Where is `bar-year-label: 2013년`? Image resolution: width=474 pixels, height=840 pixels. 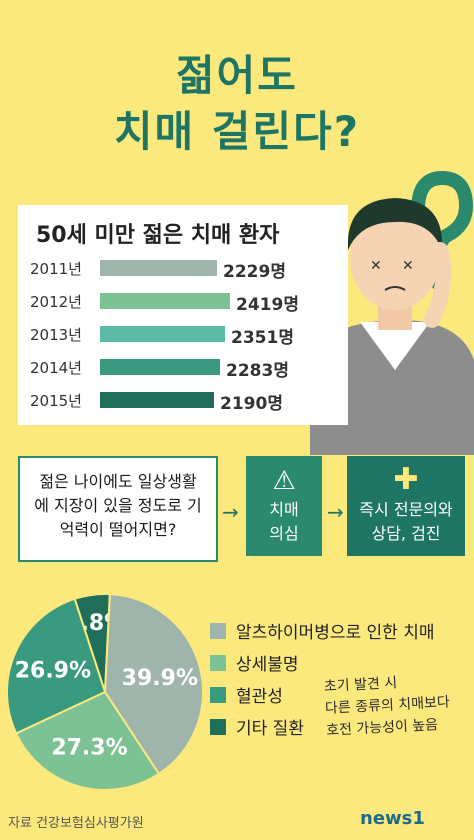 bar-year-label: 2013년 is located at coordinates (56, 335).